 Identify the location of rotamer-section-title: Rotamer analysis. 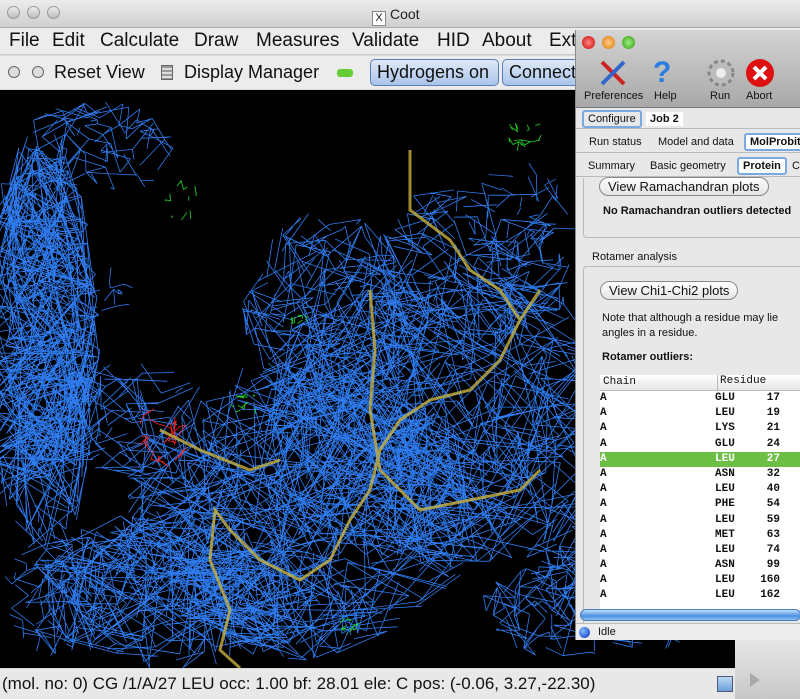
(634, 257).